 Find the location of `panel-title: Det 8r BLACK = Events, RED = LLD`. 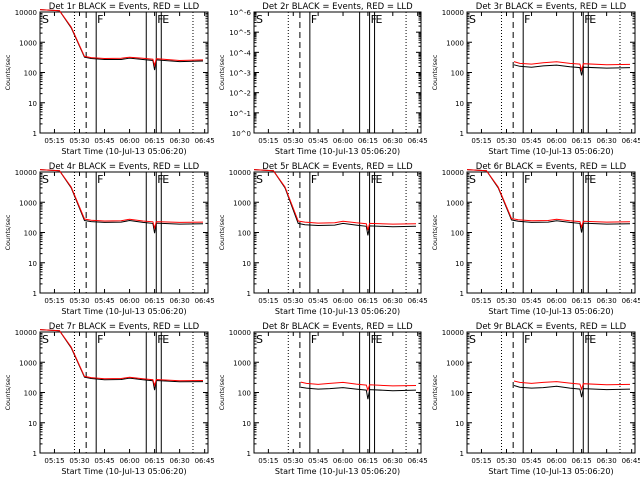

panel-title: Det 8r BLACK = Events, RED = LLD is located at coordinates (337, 327).